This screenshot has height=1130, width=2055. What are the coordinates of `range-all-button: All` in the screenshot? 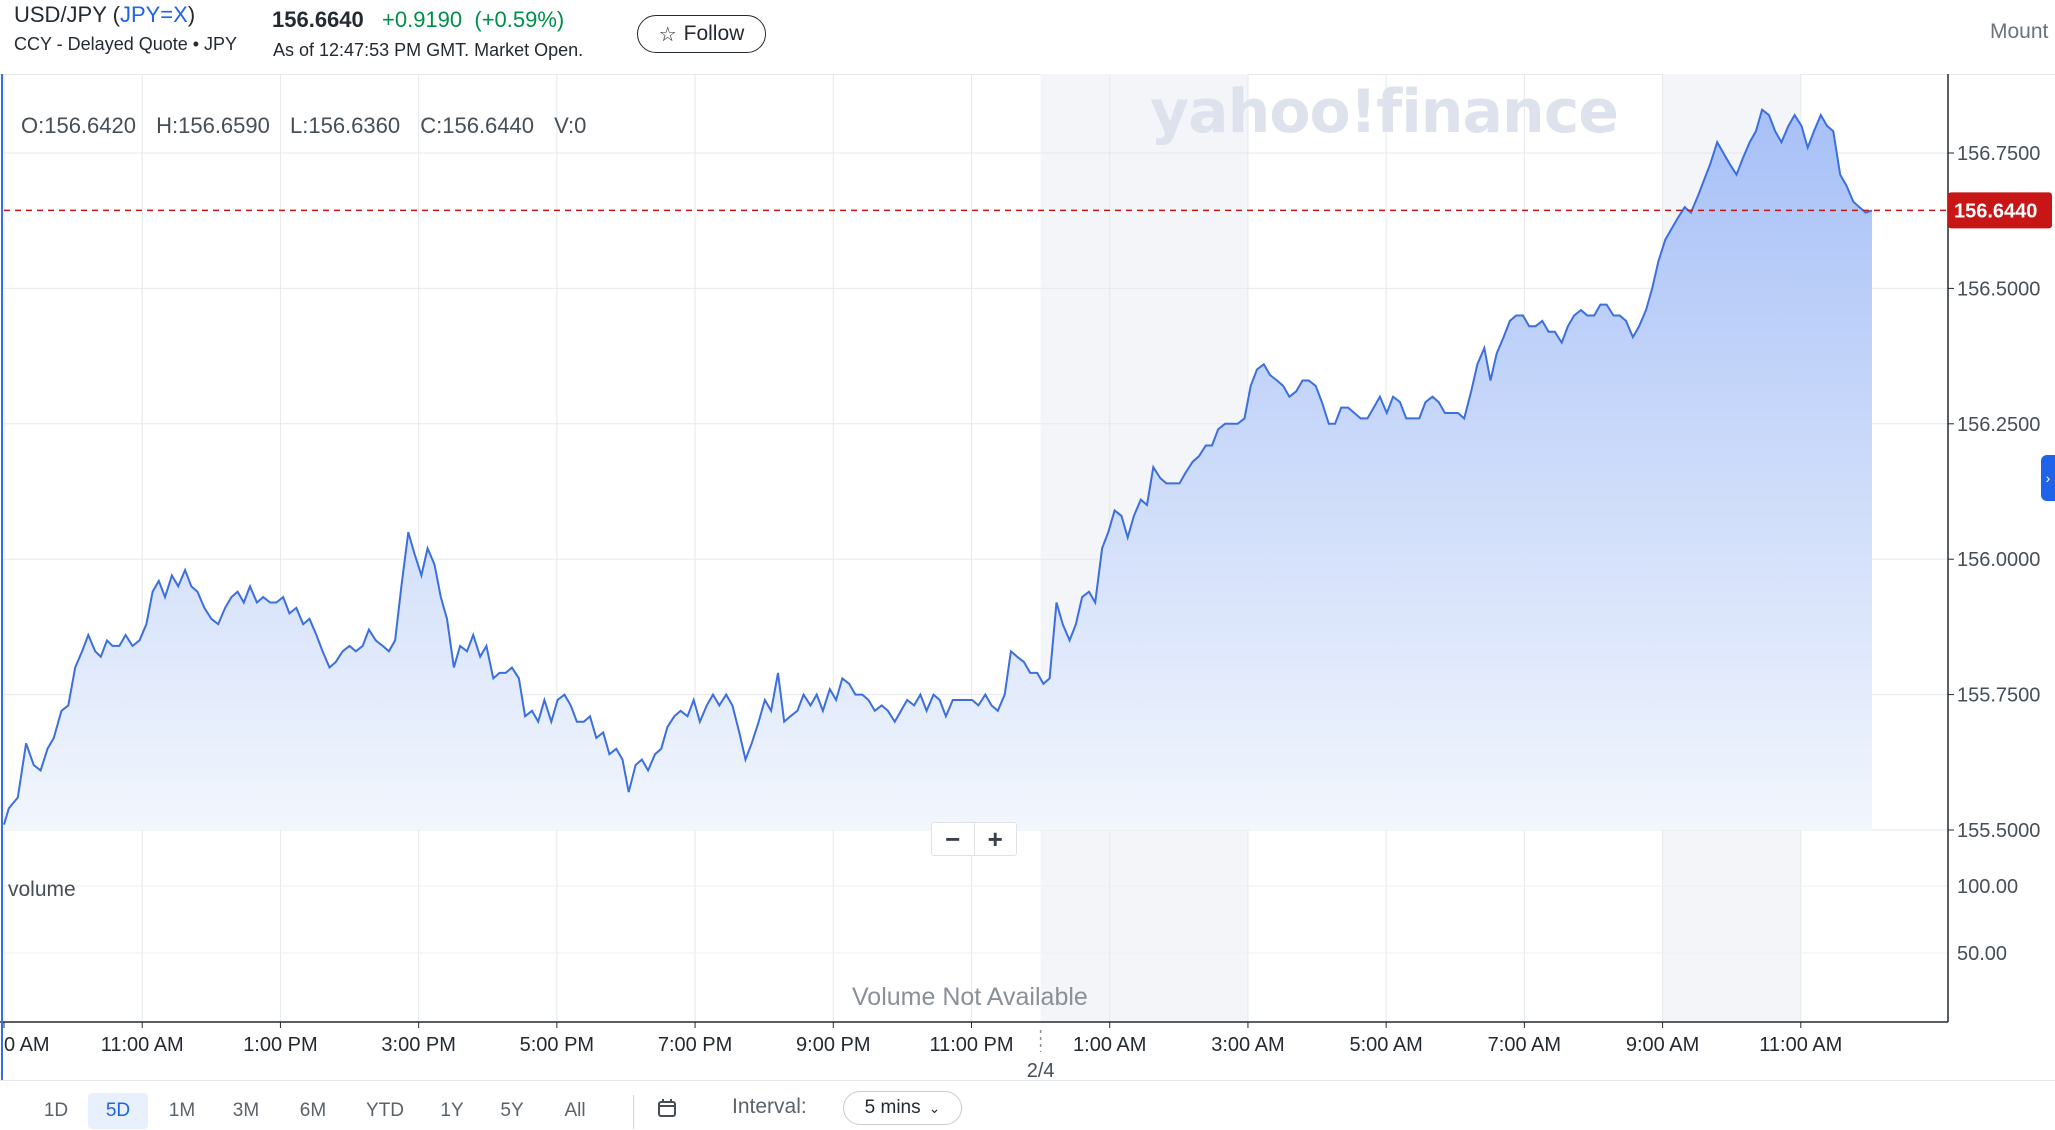 It's located at (575, 1110).